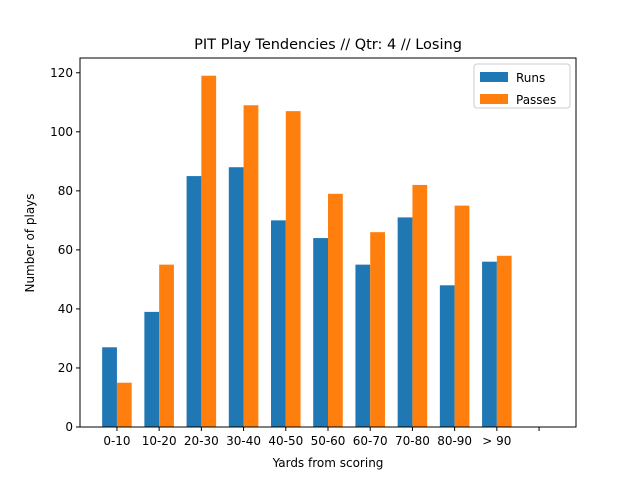 Image resolution: width=640 pixels, height=480 pixels. Describe the element at coordinates (328, 463) in the screenshot. I see `x-axis-label: Yards from scoring` at that location.